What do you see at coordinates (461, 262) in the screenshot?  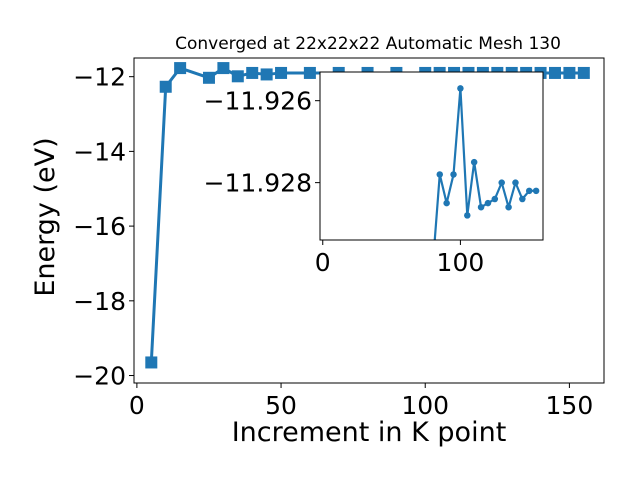 I see `inset-x-tick-label: 100` at bounding box center [461, 262].